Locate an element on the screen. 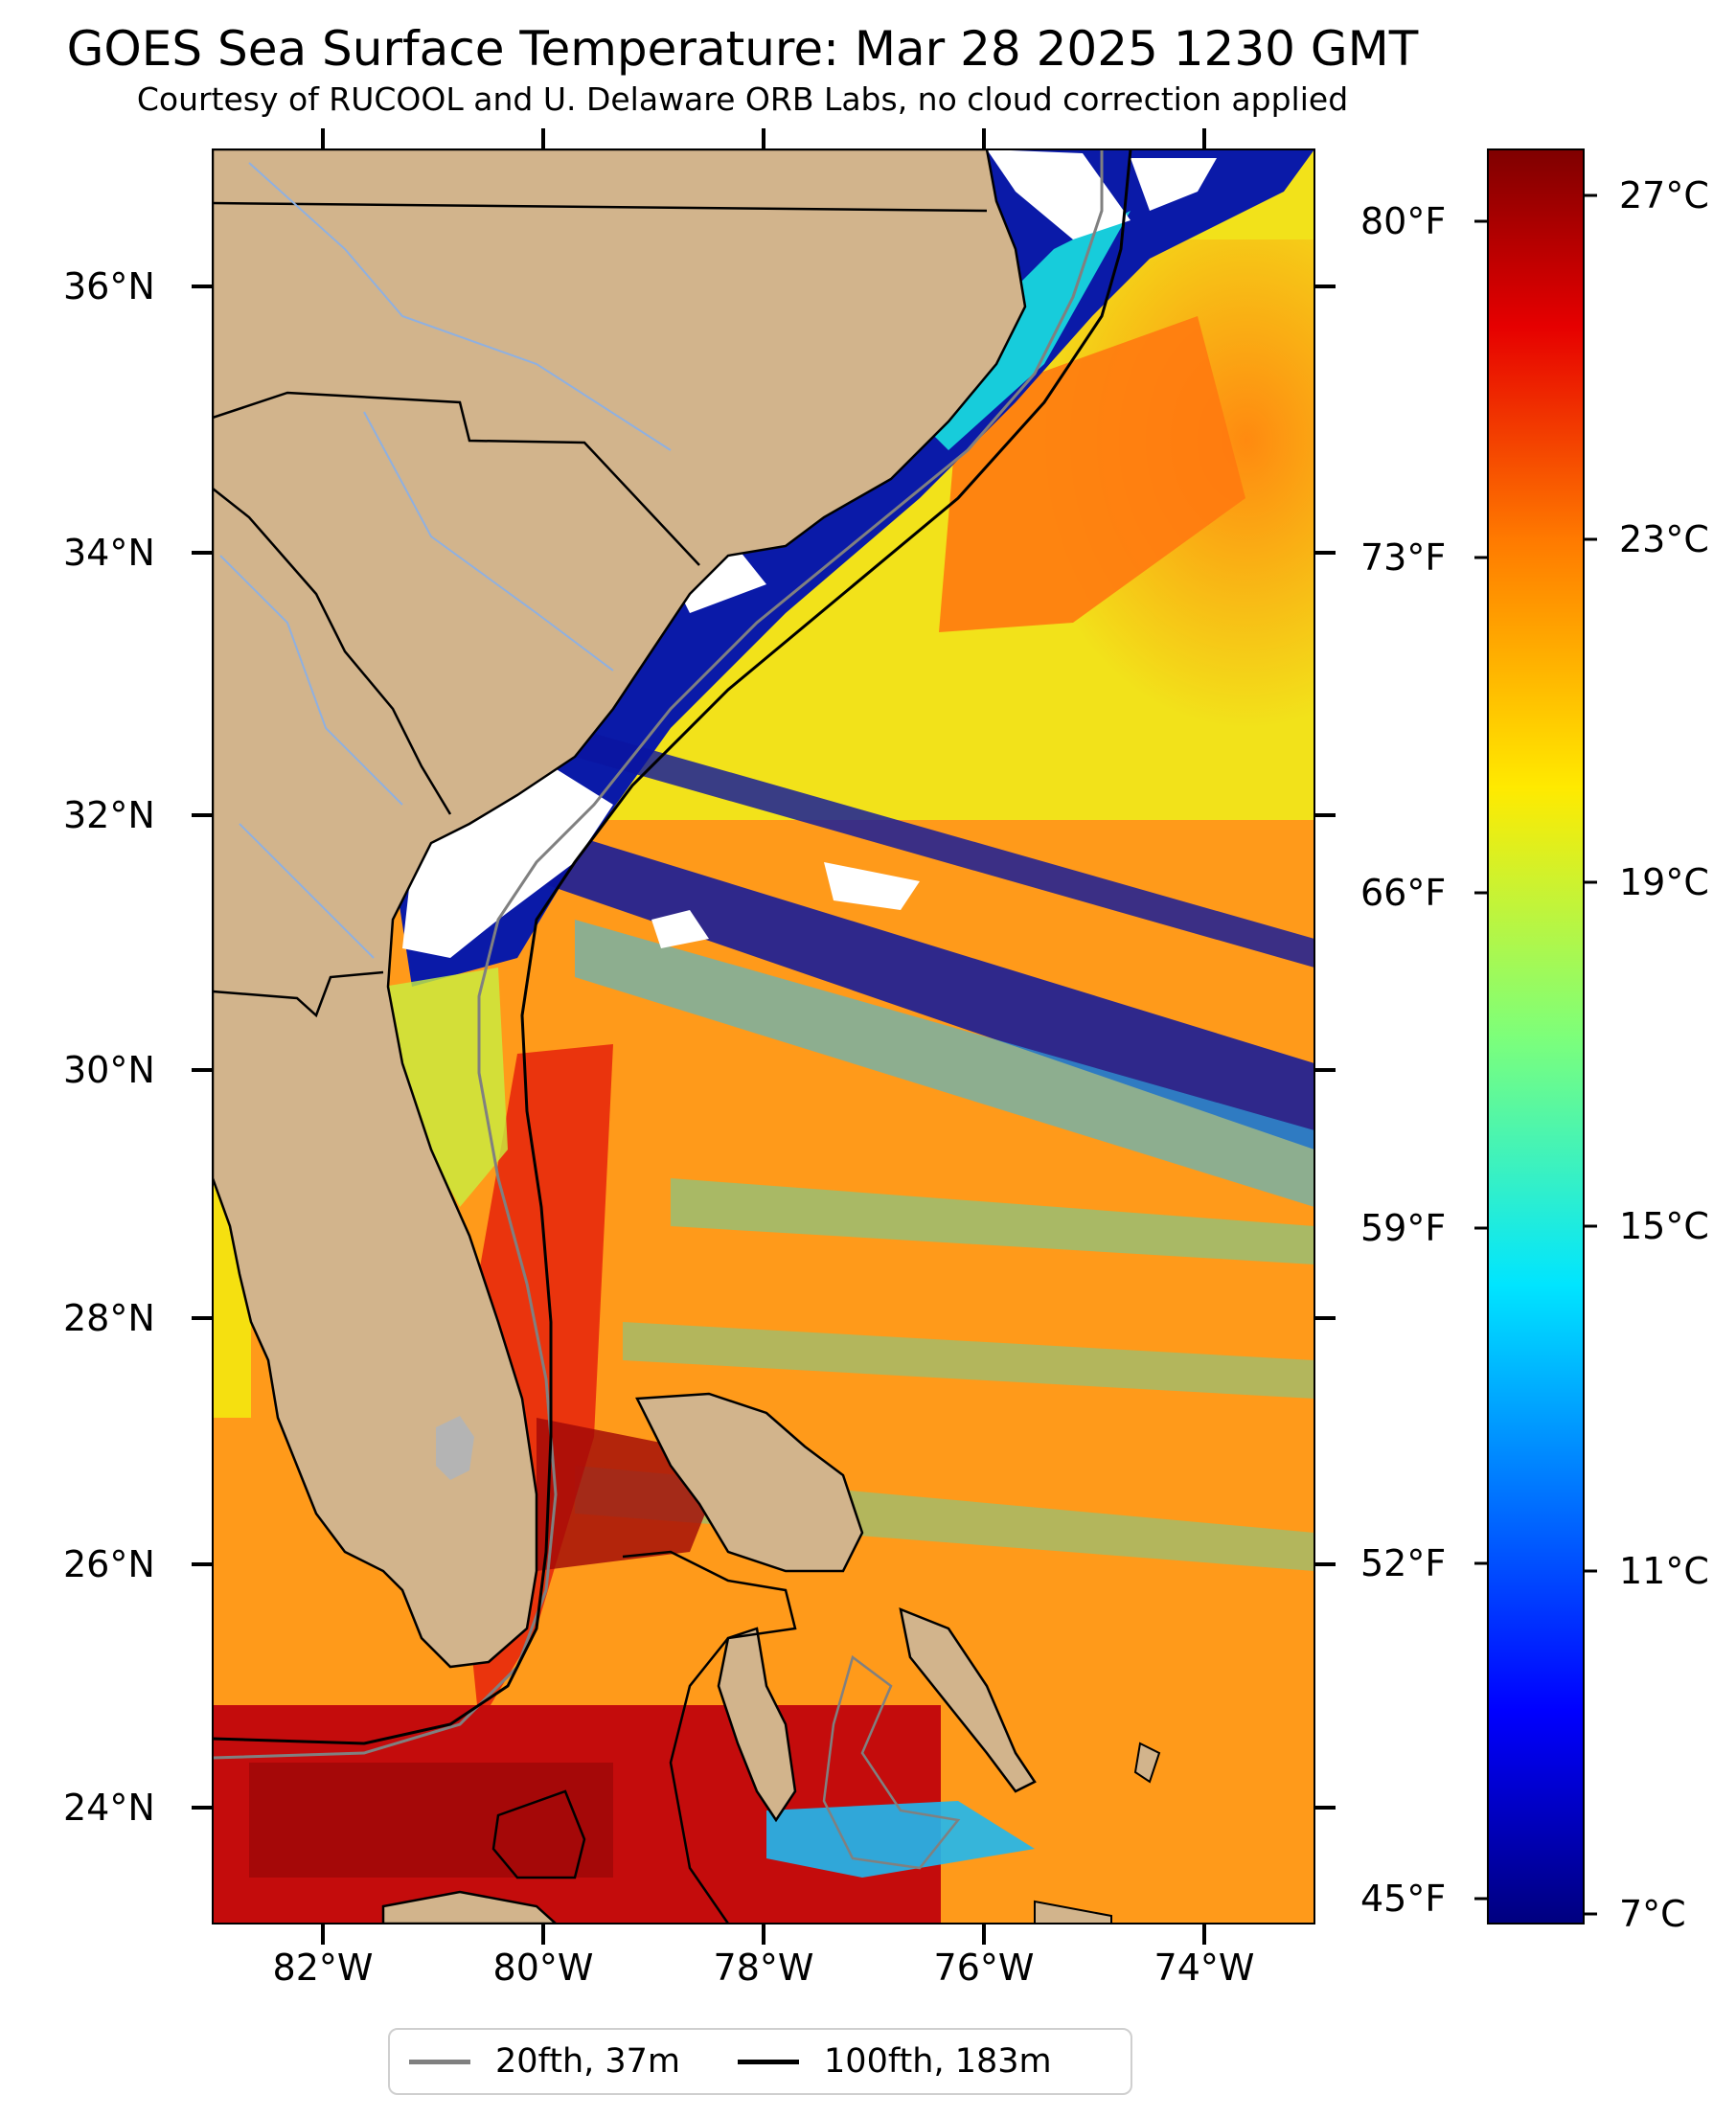 The height and width of the screenshot is (2118, 1736). colorbar-f-label: 59°F is located at coordinates (1403, 1228).